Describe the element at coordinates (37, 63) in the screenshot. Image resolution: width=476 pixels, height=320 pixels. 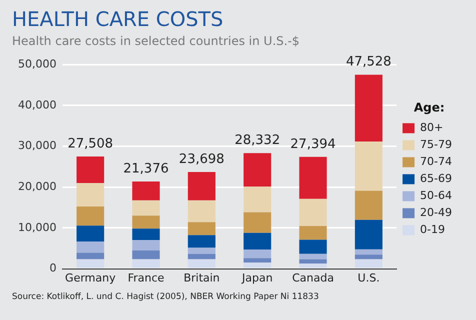
I see `y-tick-label: 50,000` at that location.